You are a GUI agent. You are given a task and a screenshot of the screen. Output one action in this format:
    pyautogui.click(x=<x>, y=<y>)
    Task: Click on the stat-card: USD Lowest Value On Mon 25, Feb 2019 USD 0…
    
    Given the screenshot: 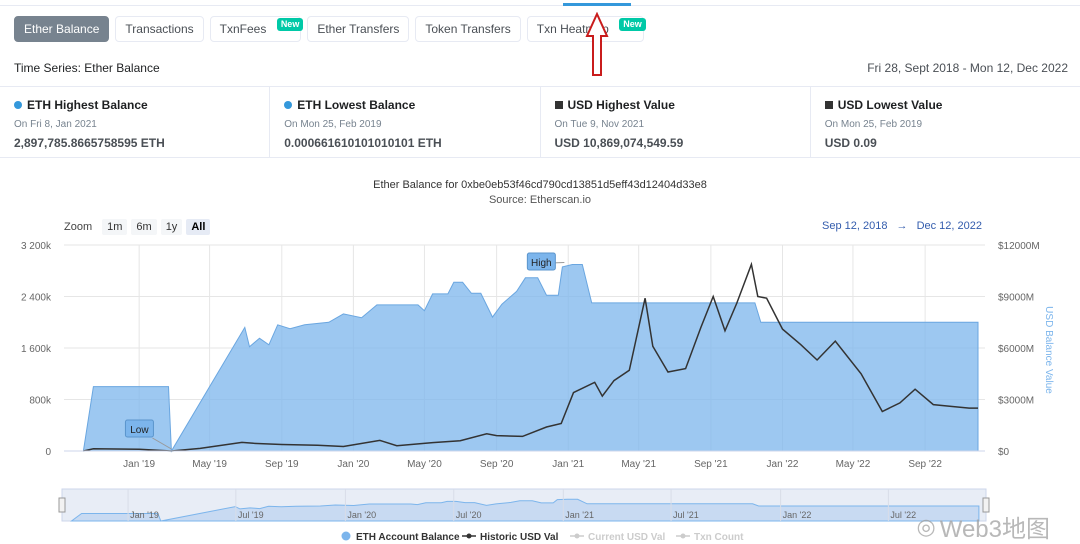 What is the action you would take?
    pyautogui.click(x=945, y=122)
    